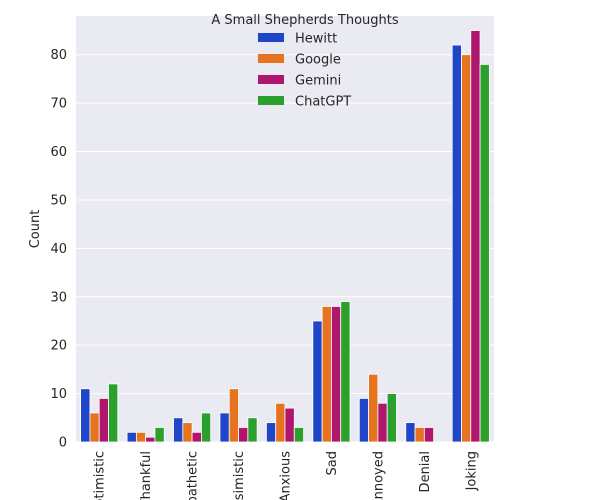 The height and width of the screenshot is (500, 610). What do you see at coordinates (243, 435) in the screenshot?
I see `bar-gemini-pessimistic` at bounding box center [243, 435].